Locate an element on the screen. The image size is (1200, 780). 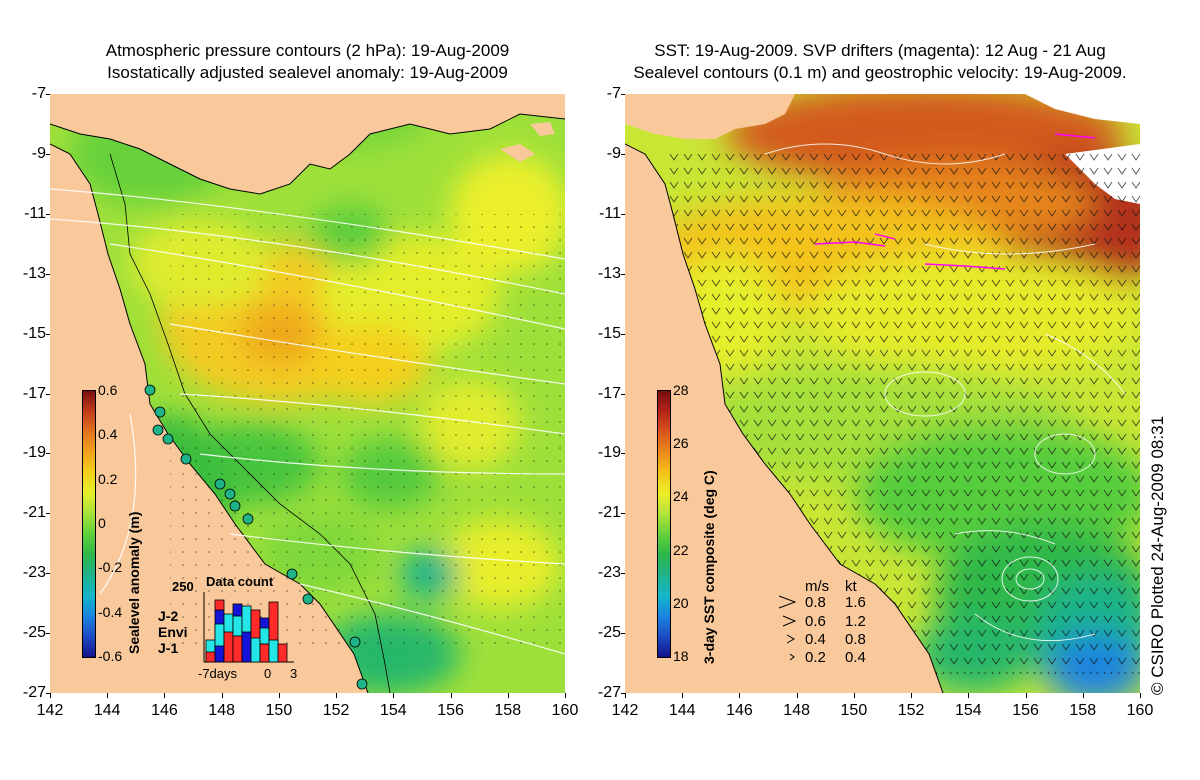
lat-tick-label: -19 is located at coordinates (34, 453).